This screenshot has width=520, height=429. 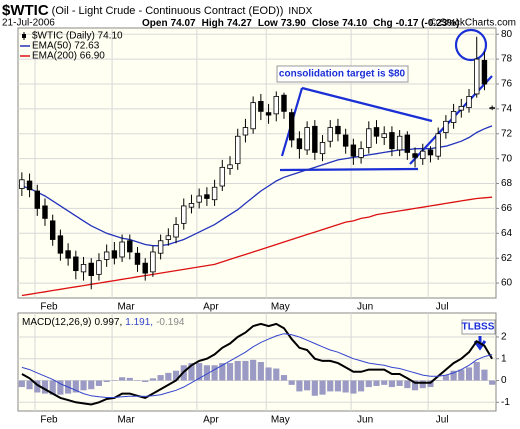 I want to click on legend-label: EMA(200) 66.90, so click(x=68, y=56).